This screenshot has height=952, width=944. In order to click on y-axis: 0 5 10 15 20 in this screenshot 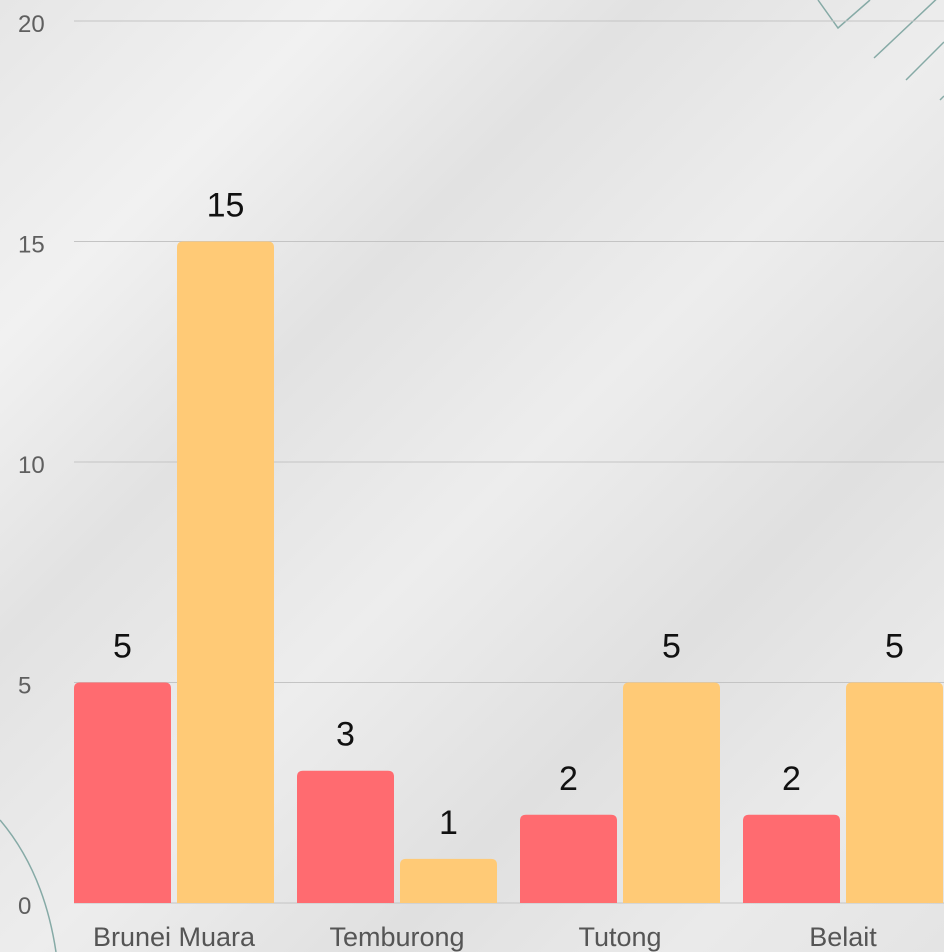, I will do `click(31, 465)`.